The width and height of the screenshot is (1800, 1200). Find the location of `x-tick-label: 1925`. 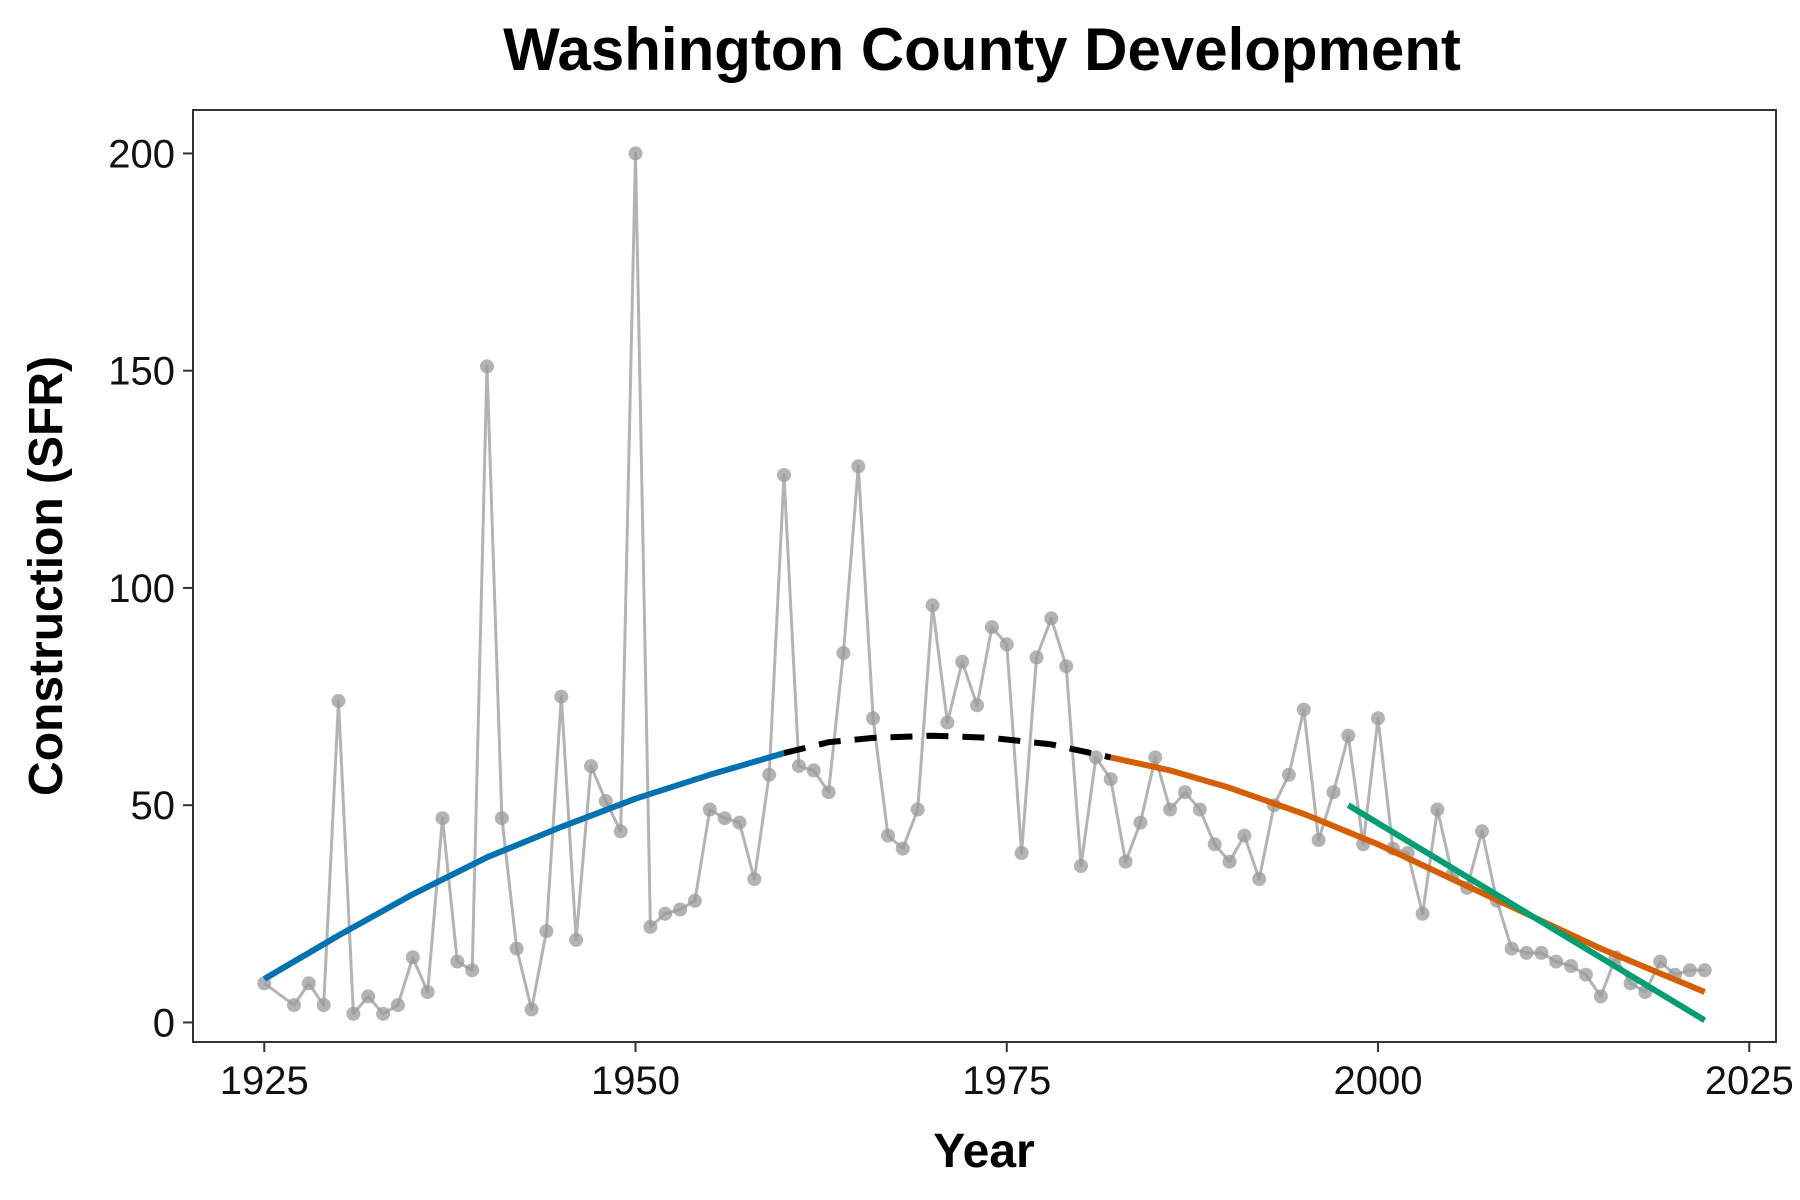

x-tick-label: 1925 is located at coordinates (264, 1081).